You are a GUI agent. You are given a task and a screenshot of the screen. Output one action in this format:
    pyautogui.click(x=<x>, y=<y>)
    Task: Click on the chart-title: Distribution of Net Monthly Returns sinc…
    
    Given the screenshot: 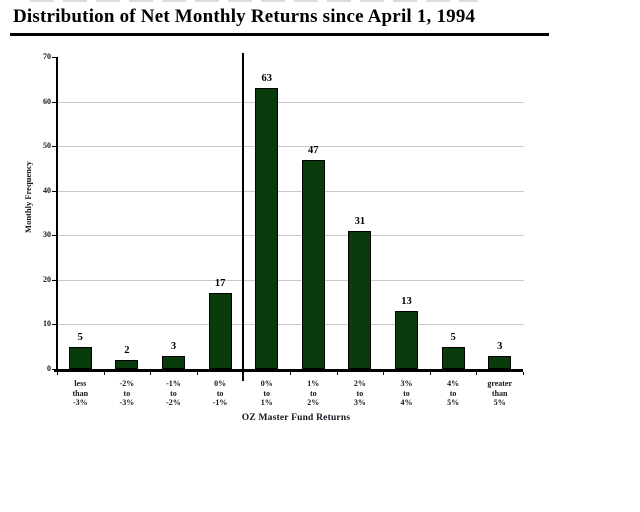 What is the action you would take?
    pyautogui.click(x=244, y=16)
    